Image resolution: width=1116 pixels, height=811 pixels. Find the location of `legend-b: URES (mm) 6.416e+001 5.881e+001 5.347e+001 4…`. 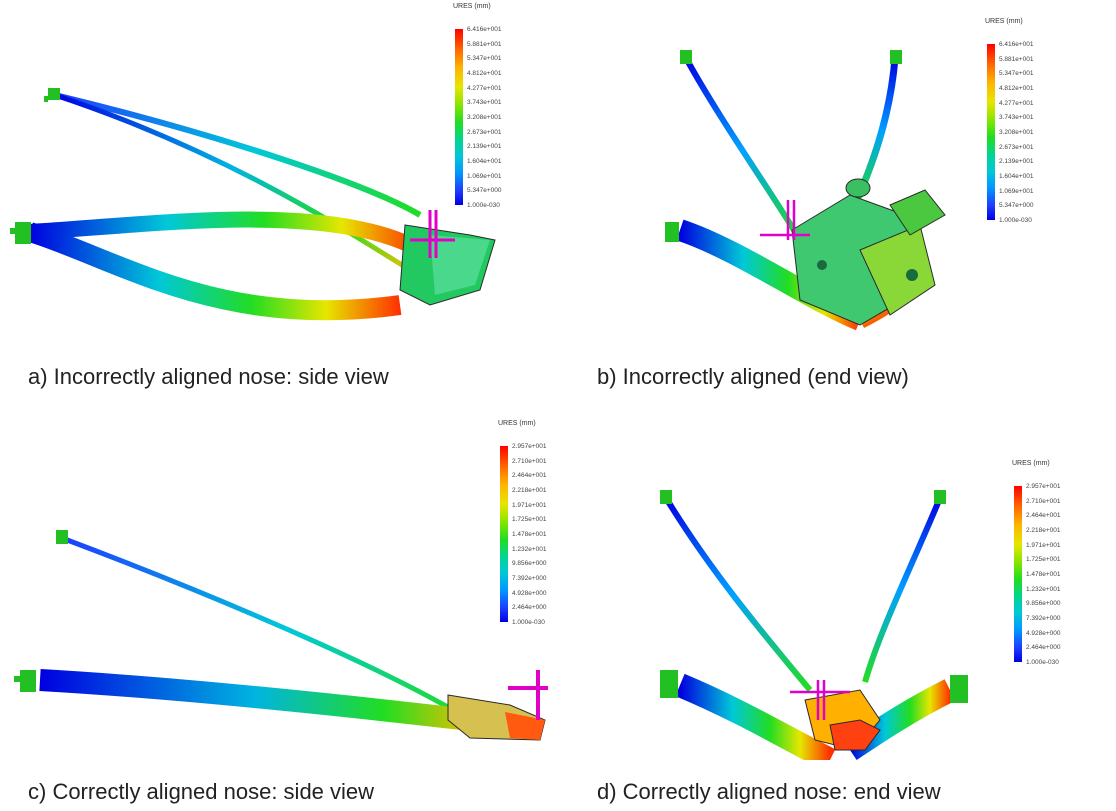

legend-b: URES (mm) 6.416e+001 5.881e+001 5.347e+001 4… is located at coordinates (1030, 130).